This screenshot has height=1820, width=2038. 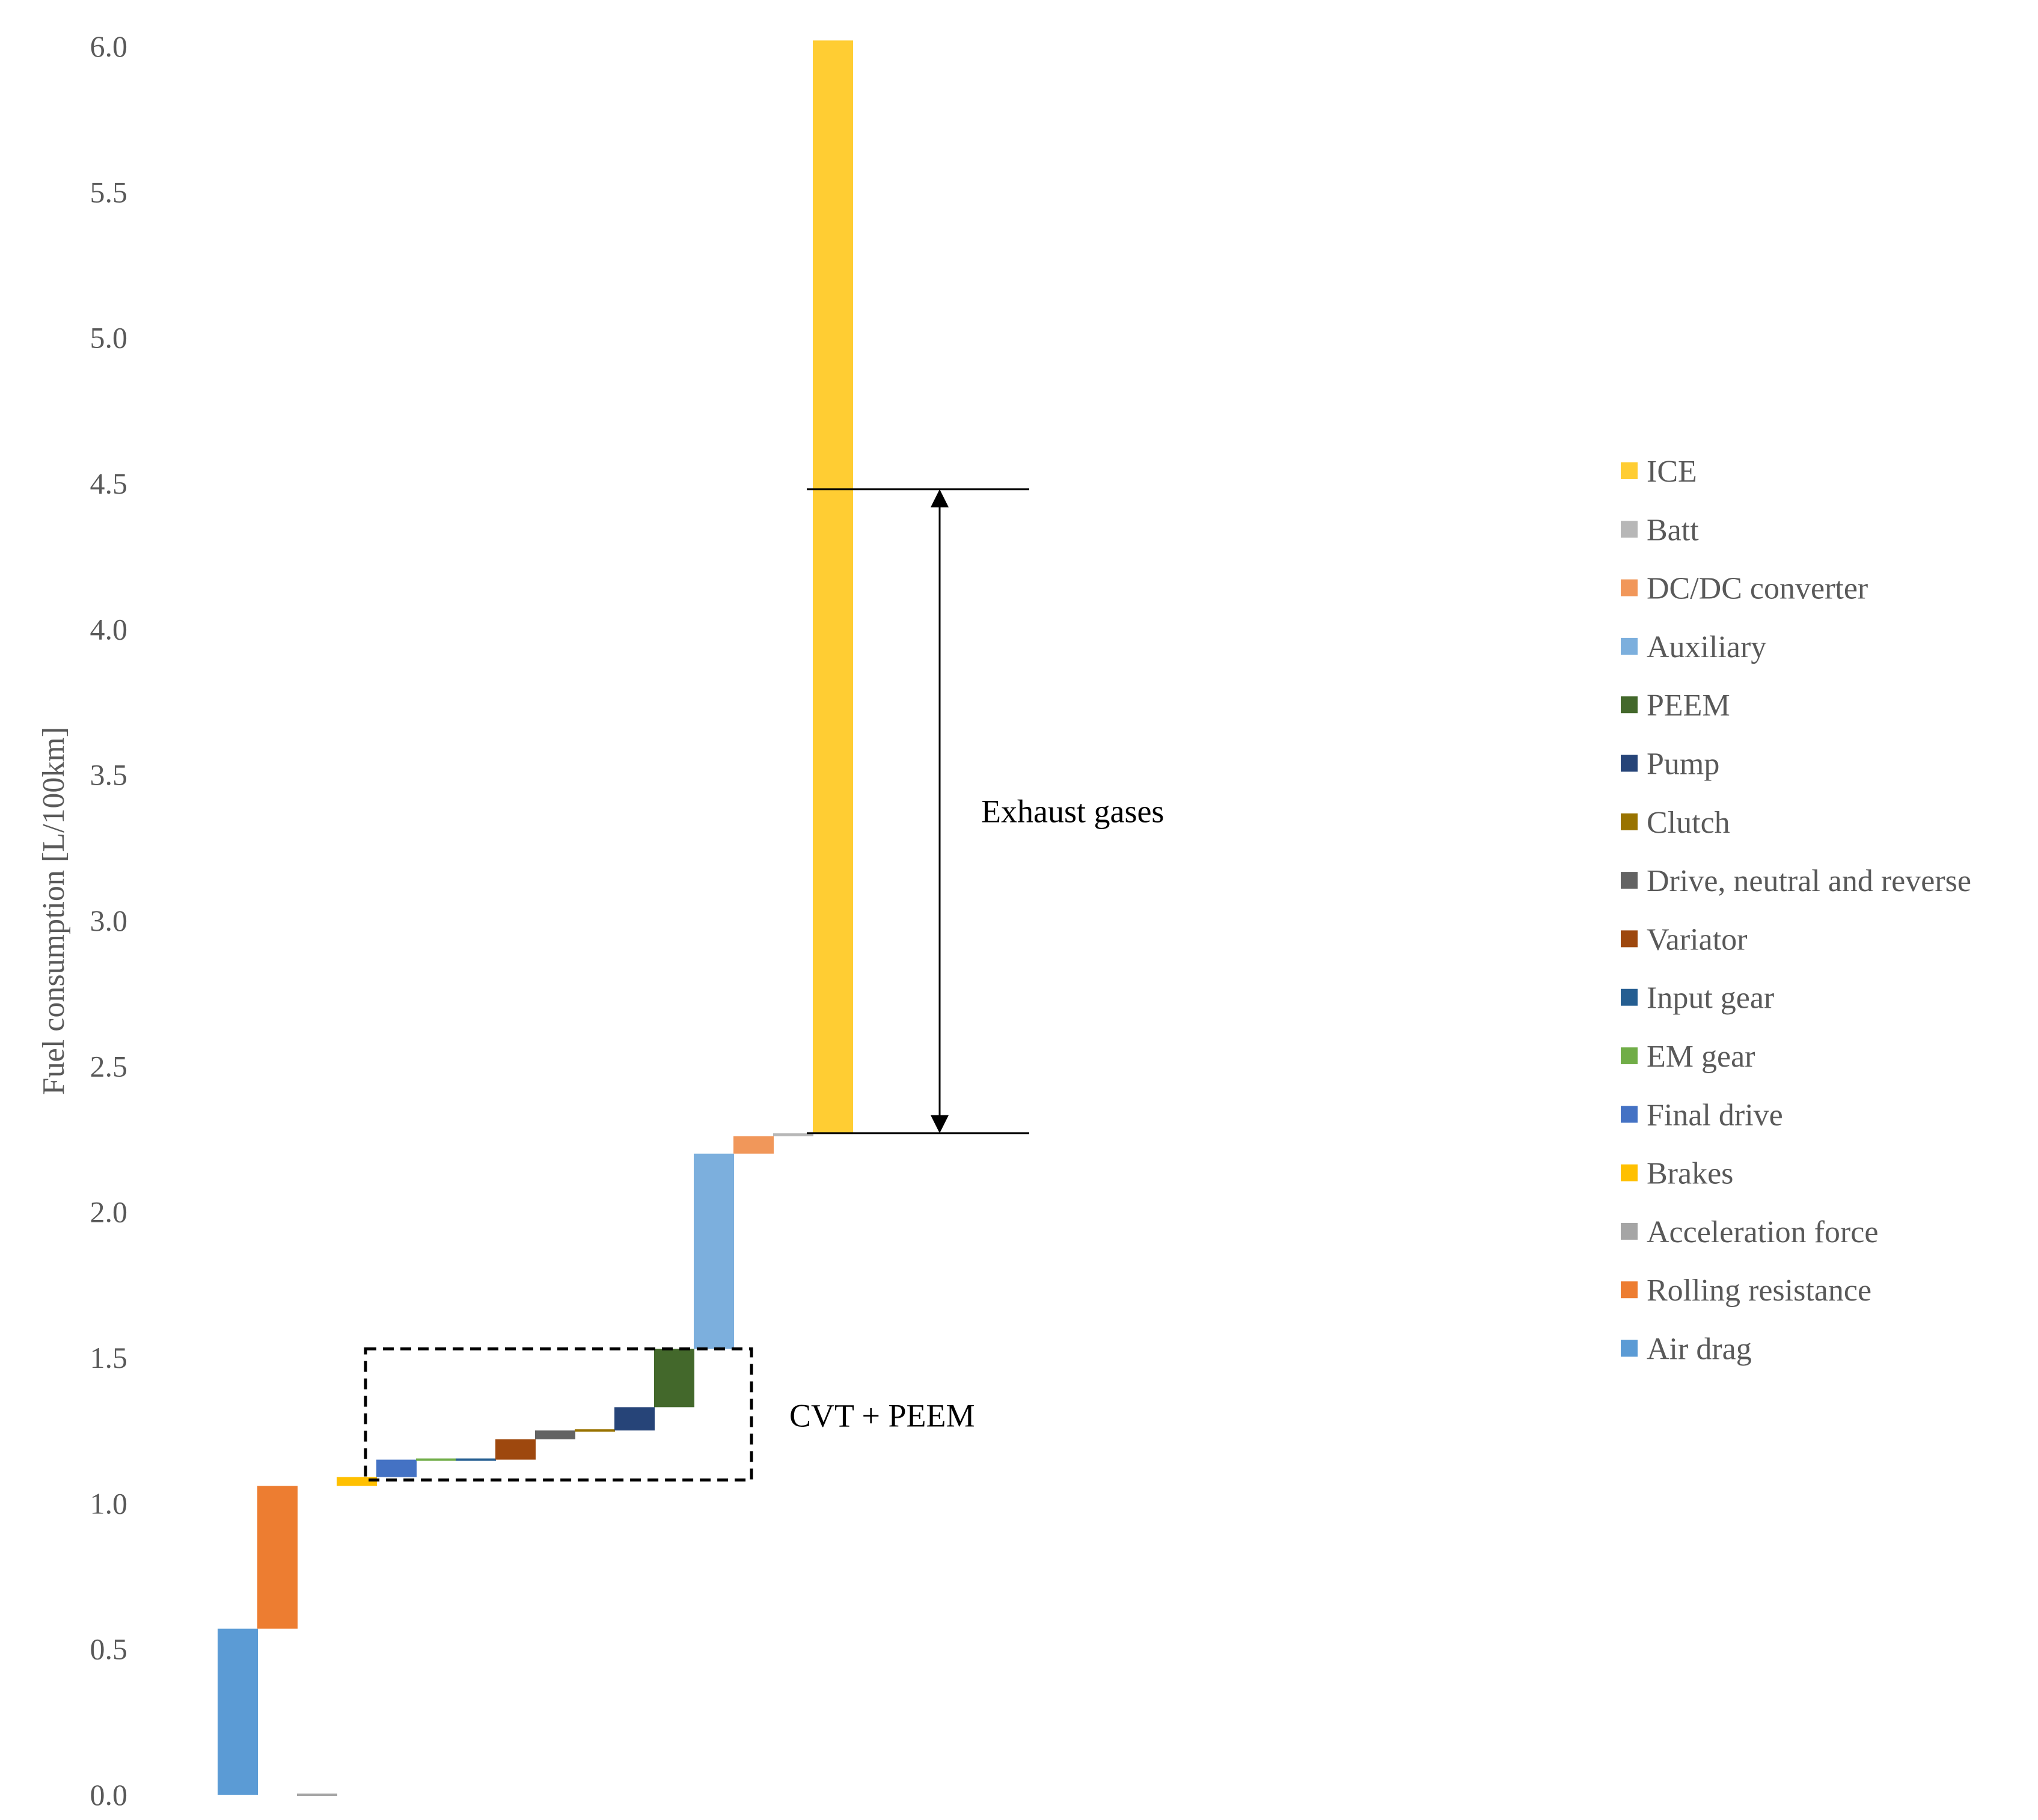 I want to click on exhaust-gases-label: Exhaust gases, so click(x=1072, y=811).